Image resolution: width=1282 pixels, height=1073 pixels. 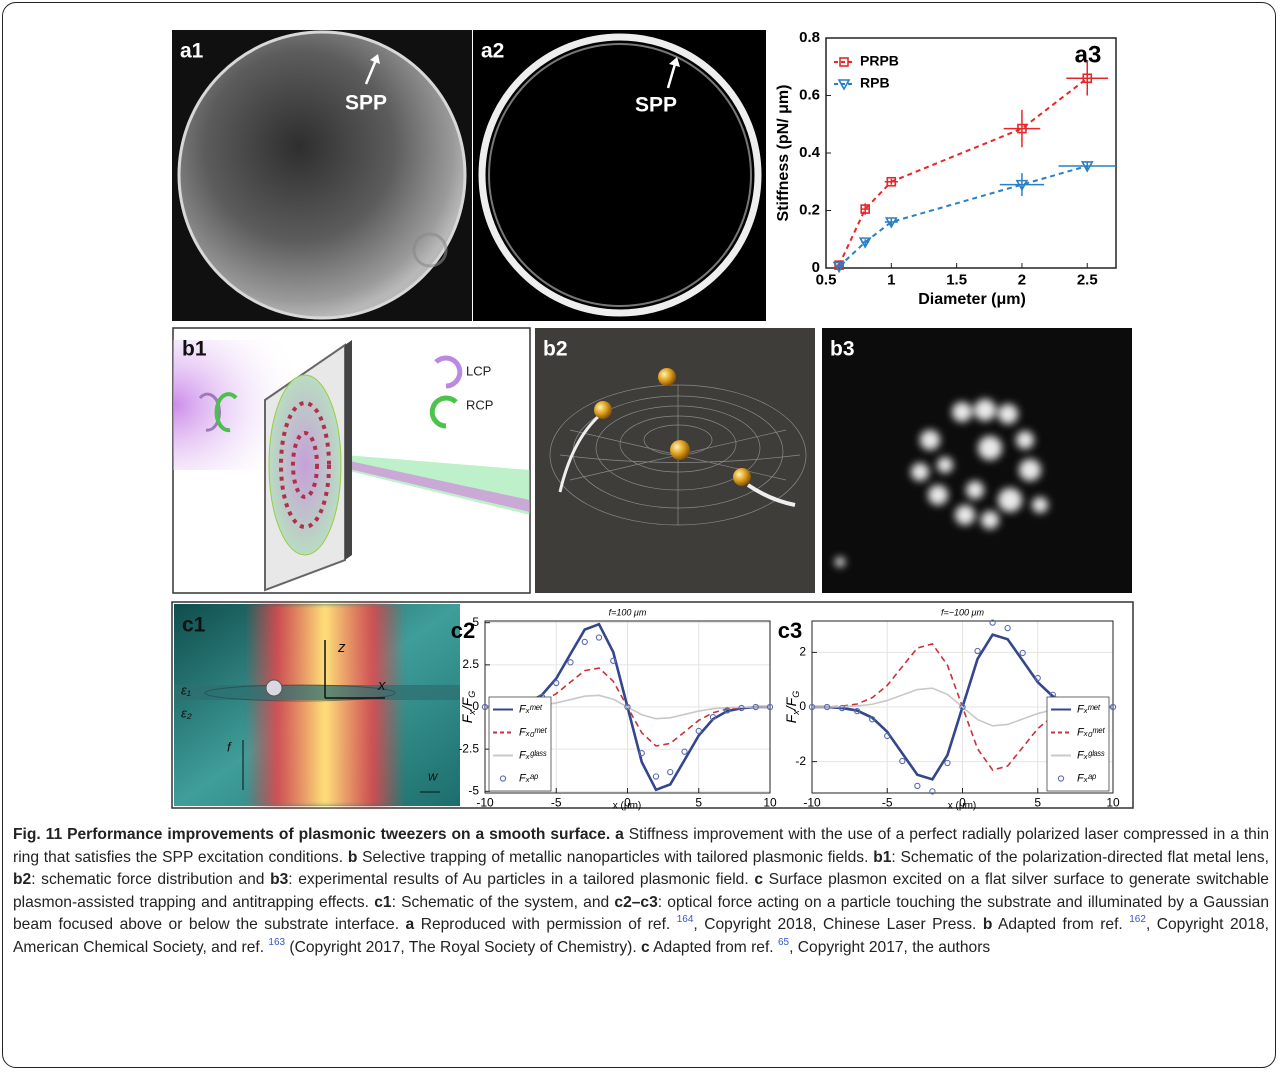 I want to click on caption-text: b3, so click(x=279, y=880).